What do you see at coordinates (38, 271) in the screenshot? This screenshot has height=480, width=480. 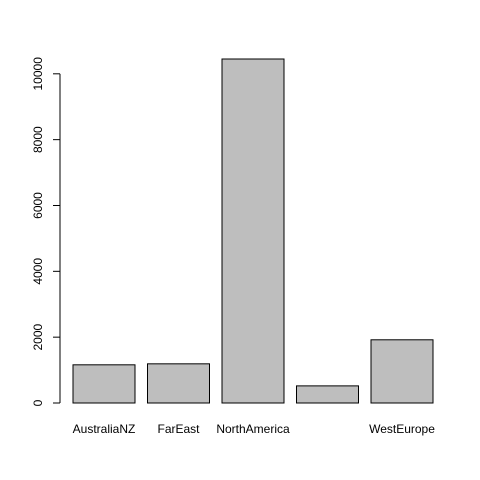 I see `y-tick-label: 4000` at bounding box center [38, 271].